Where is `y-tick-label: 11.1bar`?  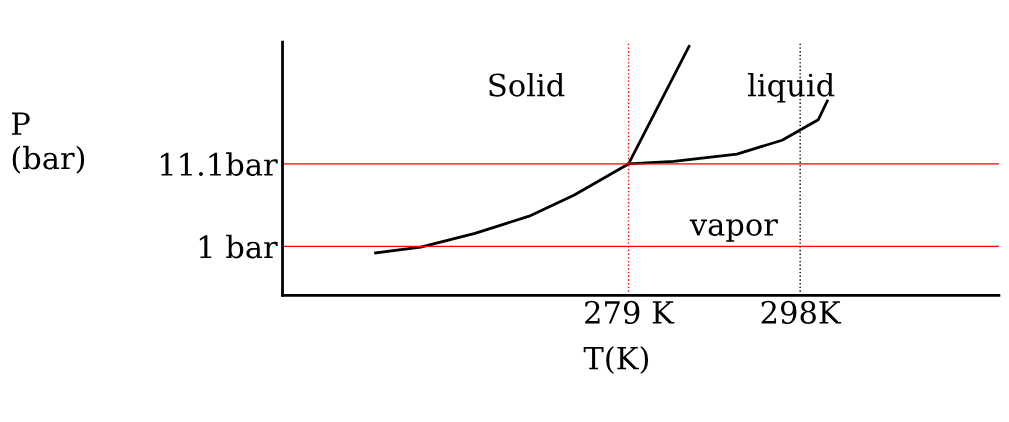 y-tick-label: 11.1bar is located at coordinates (219, 164).